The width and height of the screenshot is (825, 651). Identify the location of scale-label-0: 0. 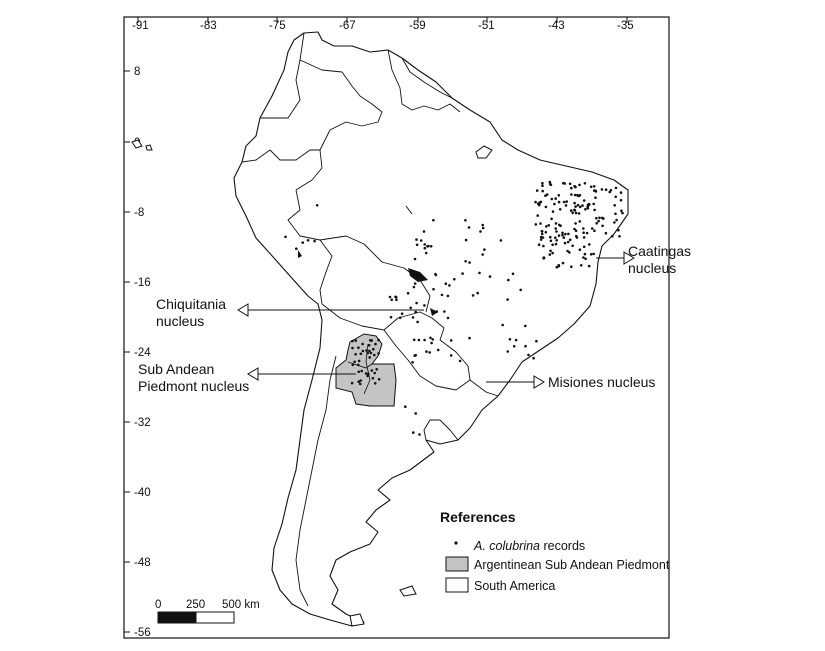
(158, 605).